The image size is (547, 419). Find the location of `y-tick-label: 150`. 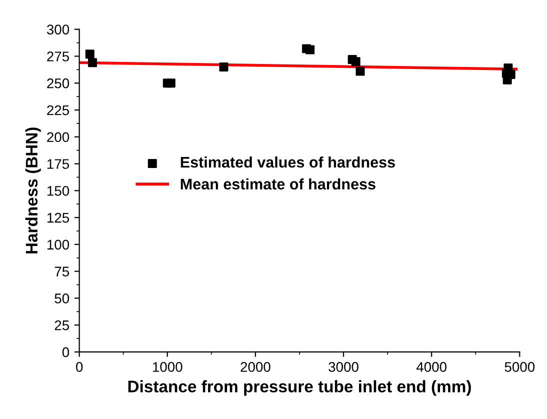

y-tick-label: 150 is located at coordinates (58, 191).